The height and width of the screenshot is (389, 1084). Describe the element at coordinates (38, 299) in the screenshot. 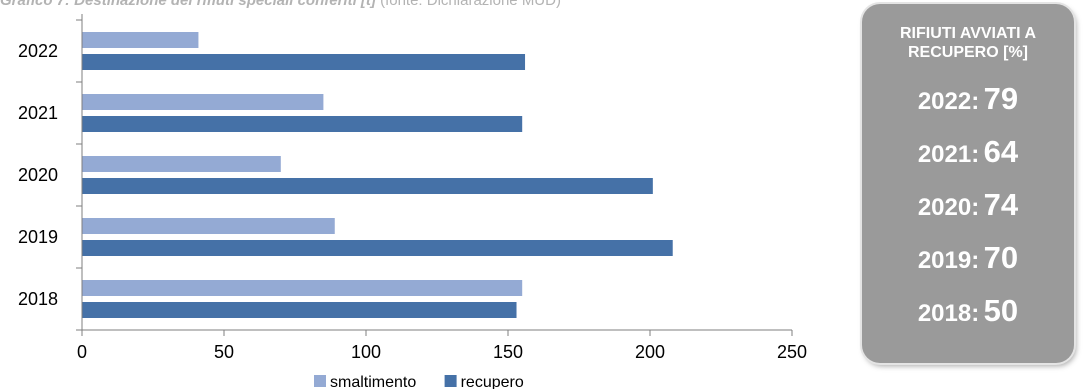

I see `y-tick-label-2018: 2018` at that location.